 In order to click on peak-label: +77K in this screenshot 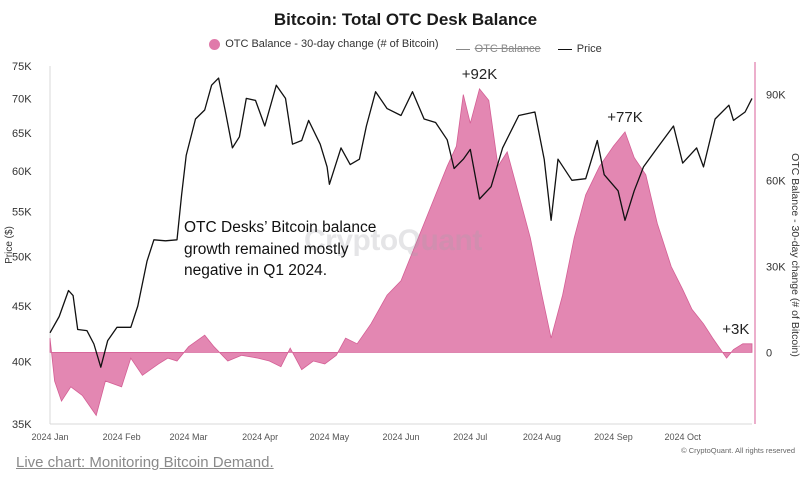, I will do `click(624, 117)`.